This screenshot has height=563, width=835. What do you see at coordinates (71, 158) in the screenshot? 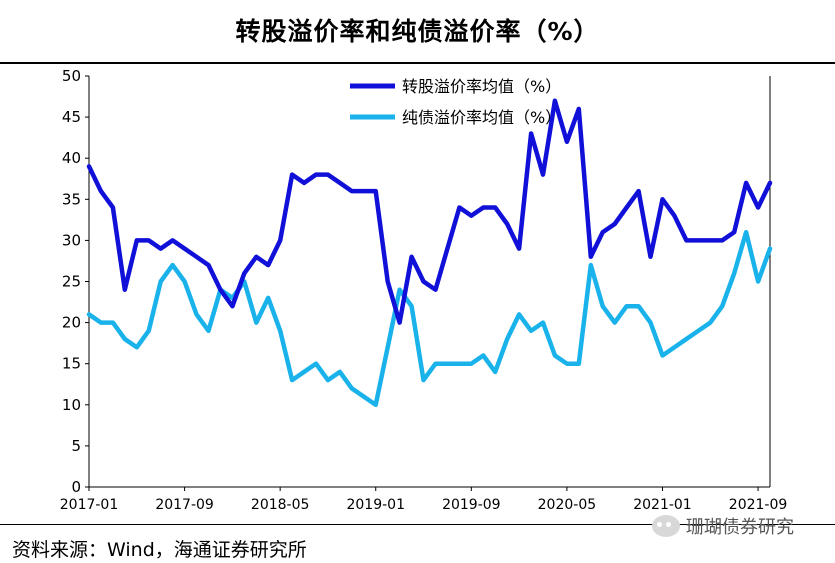
I see `y-tick-label: 40` at bounding box center [71, 158].